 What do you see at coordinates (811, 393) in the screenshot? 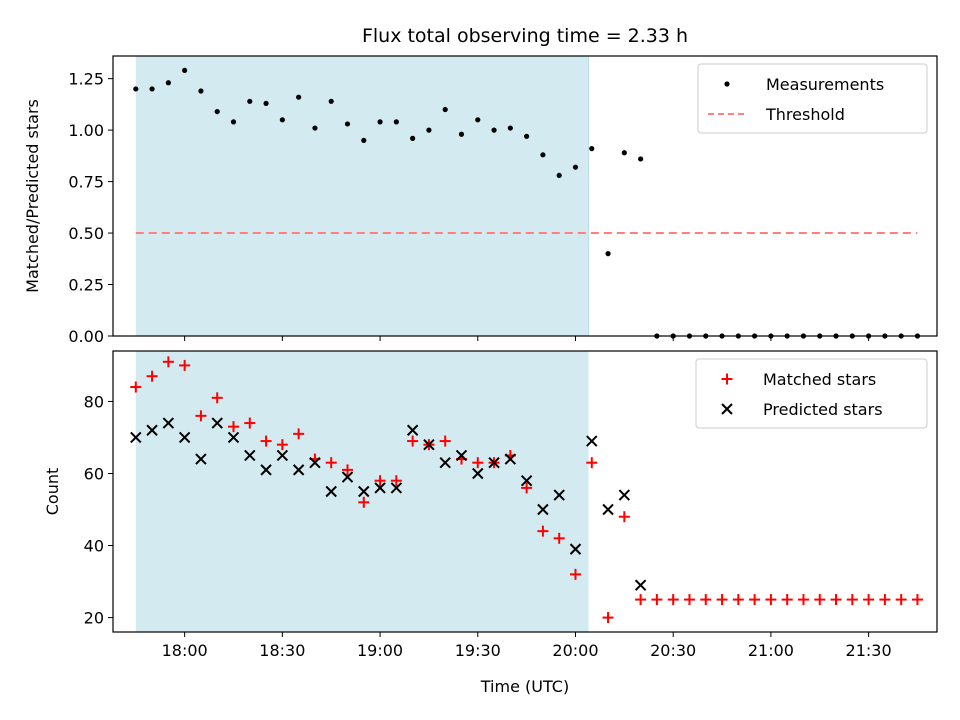
I see `bottom-legend: Matched stars Predicted stars` at bounding box center [811, 393].